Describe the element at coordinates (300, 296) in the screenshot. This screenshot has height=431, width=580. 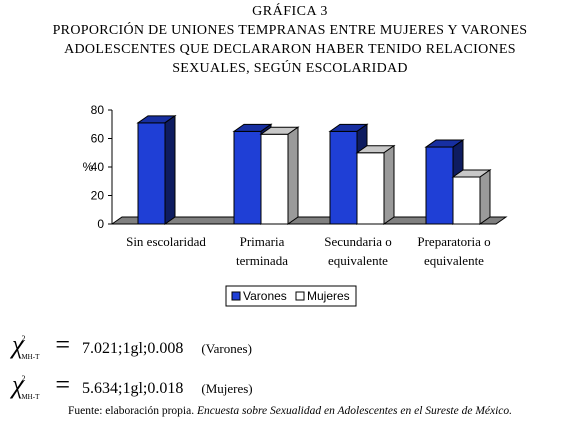
I see `legend-swatch-mujeres` at that location.